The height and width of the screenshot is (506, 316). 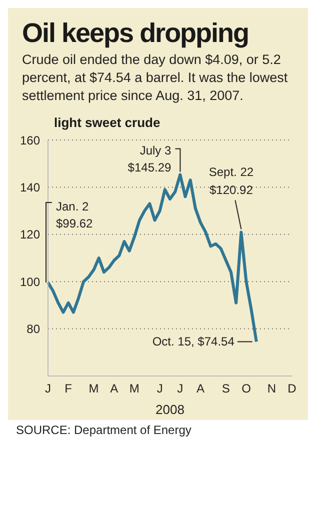 What do you see at coordinates (155, 78) in the screenshot?
I see `chart-subtitle: Crude oil ended the day down $4.09, or 5.2 percent, at $74.54 a barrel. It was the lowest settlement price since Aug. 31, 2007.` at bounding box center [155, 78].